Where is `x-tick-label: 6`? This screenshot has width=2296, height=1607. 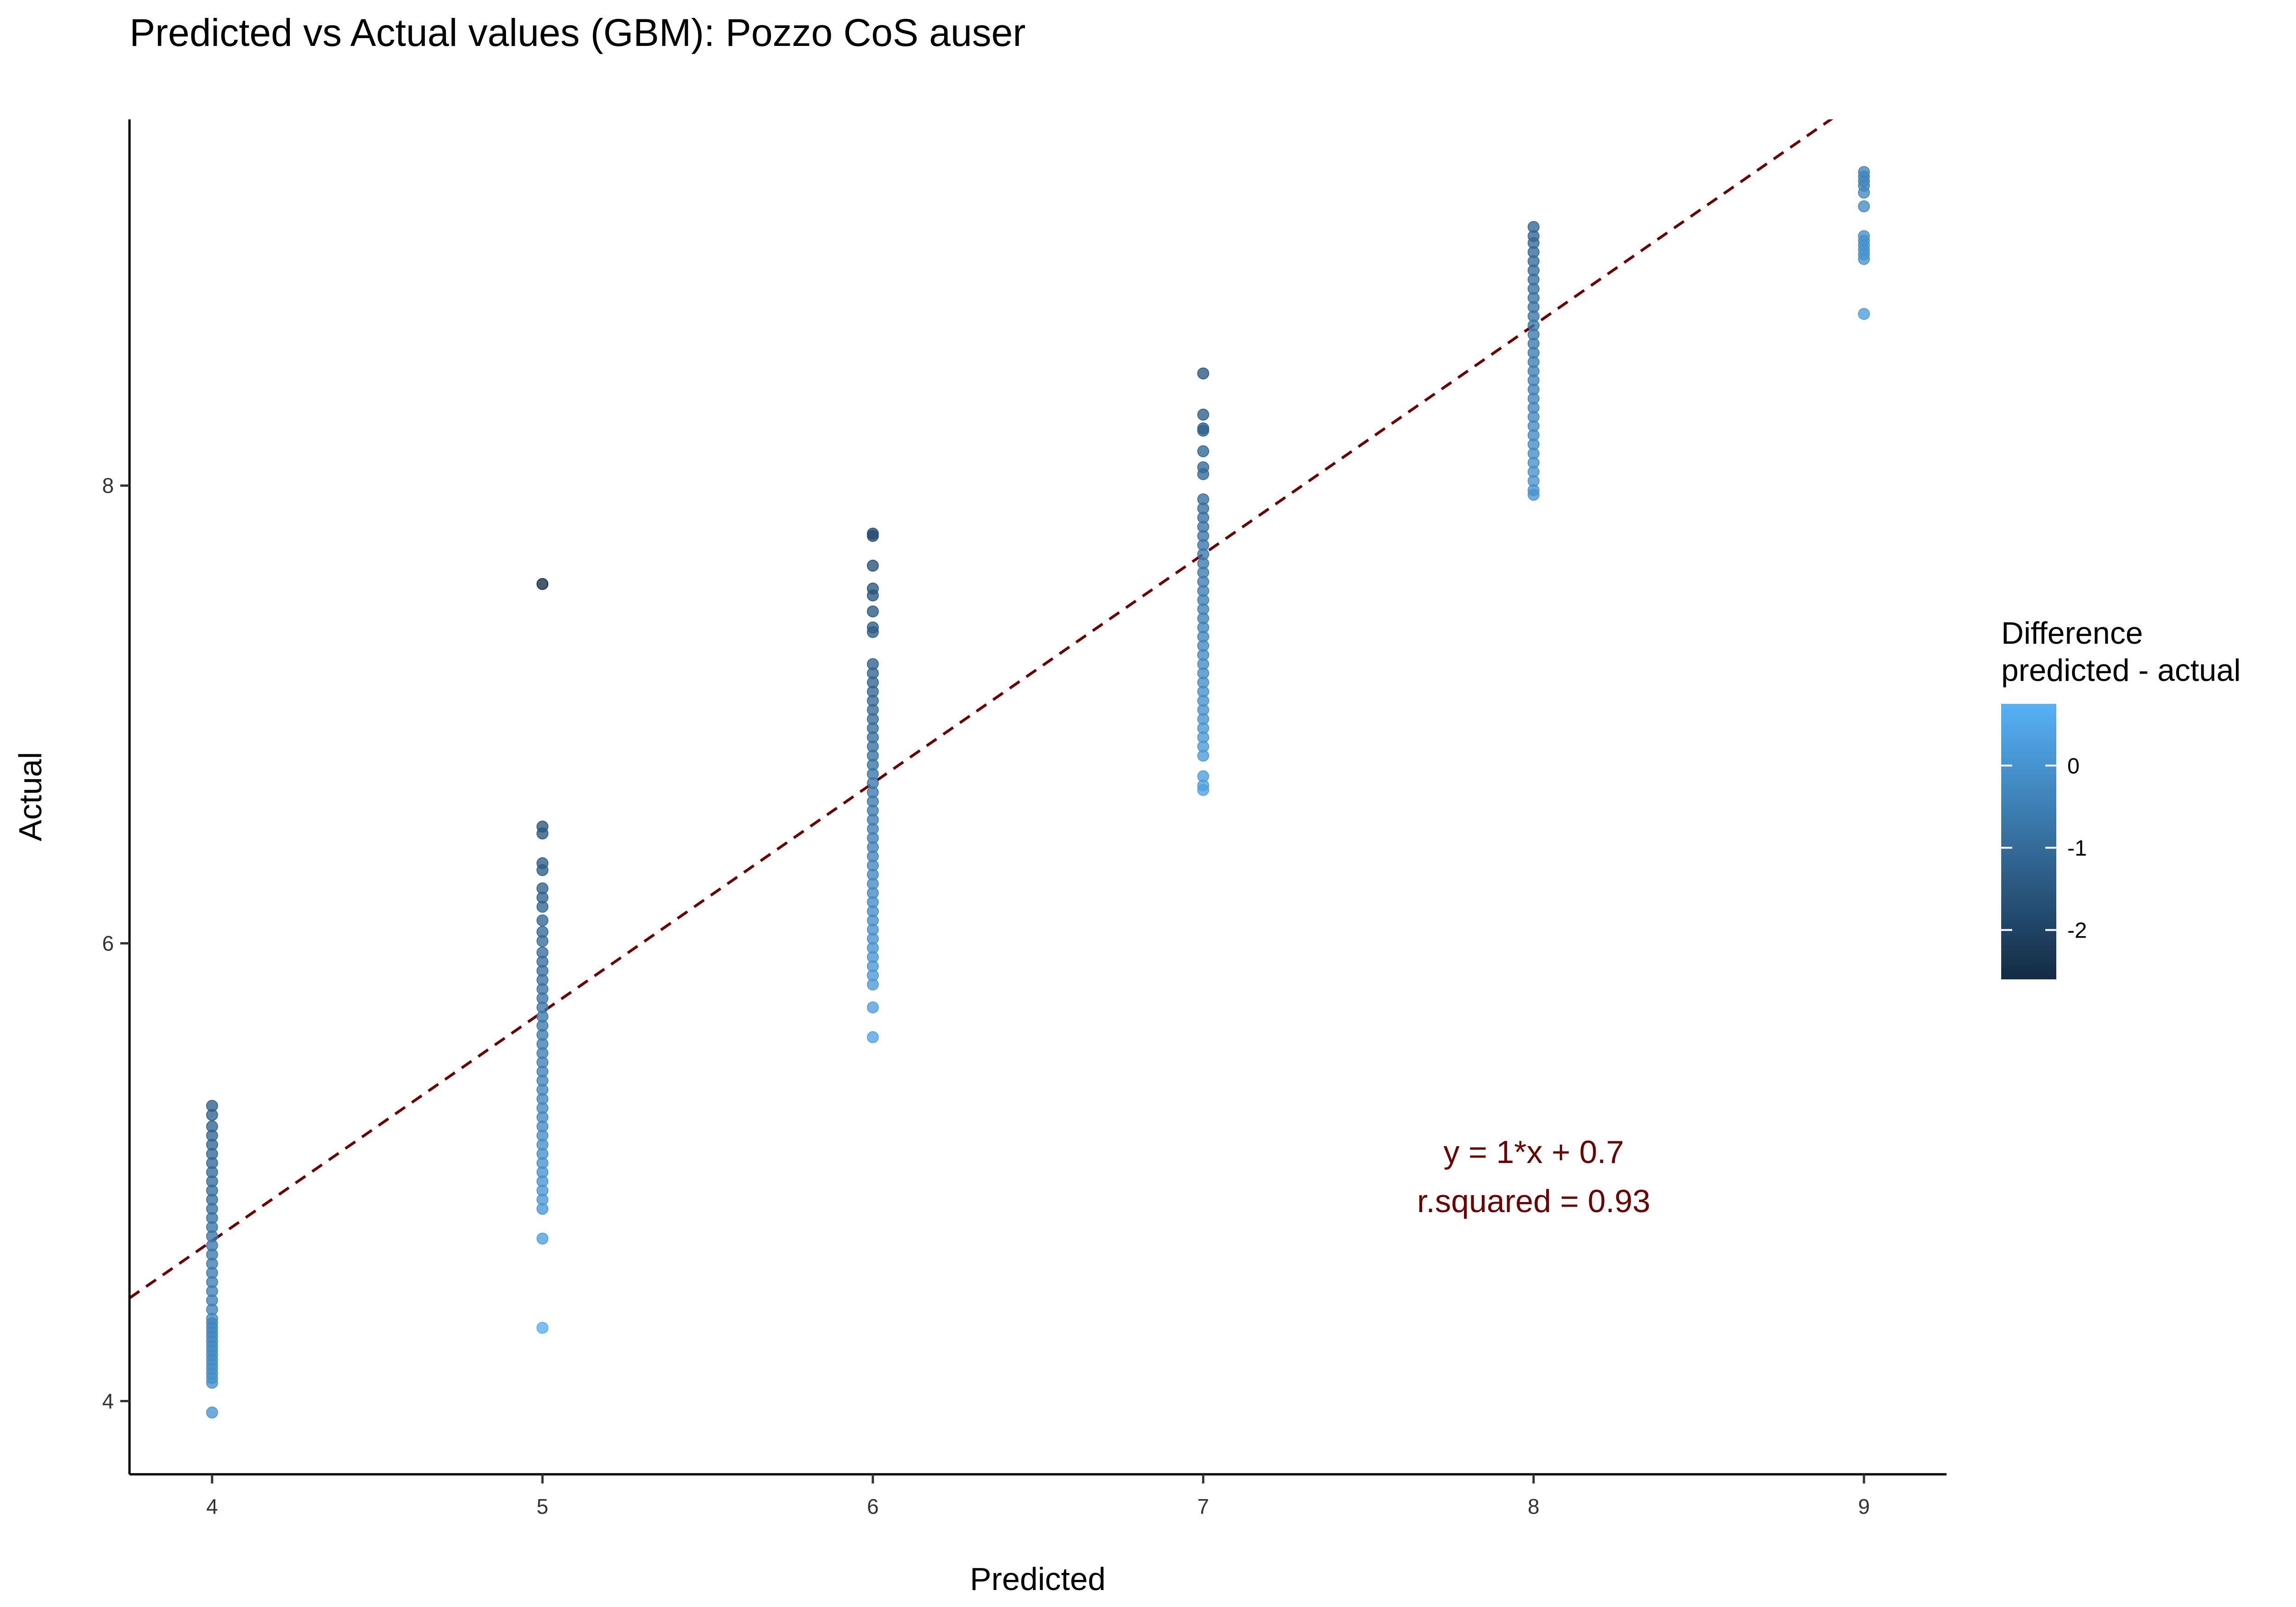
x-tick-label: 6 is located at coordinates (873, 1506).